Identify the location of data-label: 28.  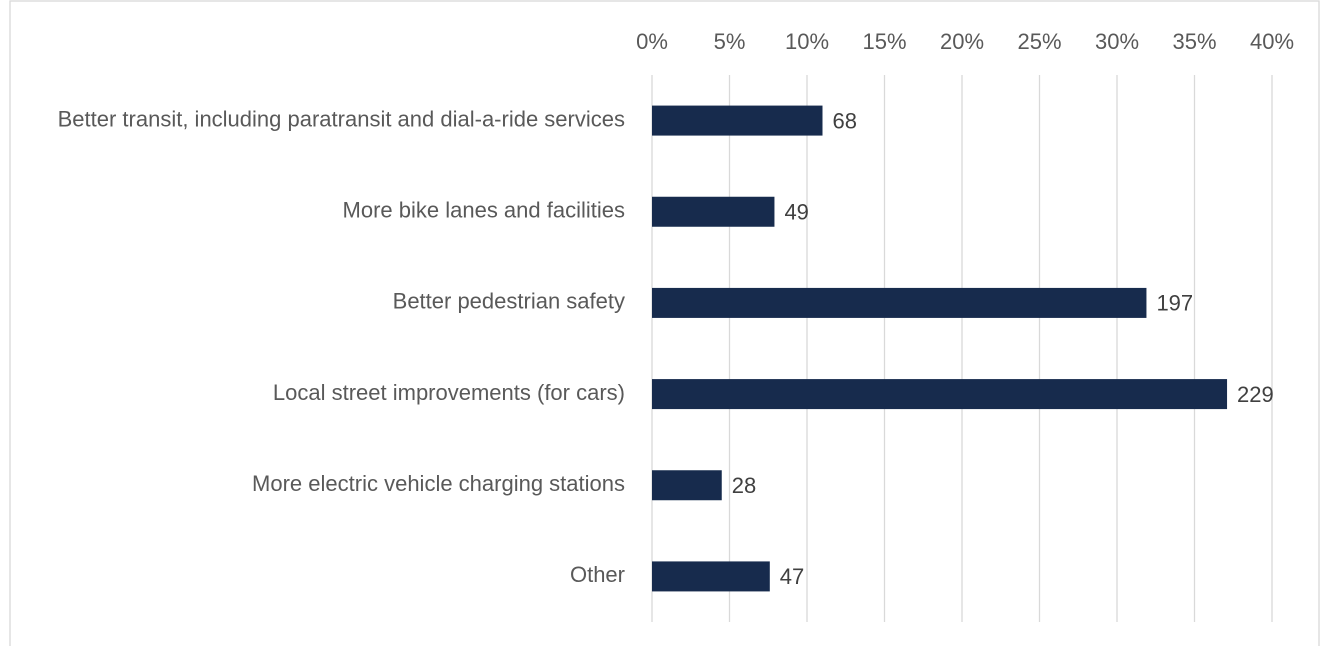
(744, 485).